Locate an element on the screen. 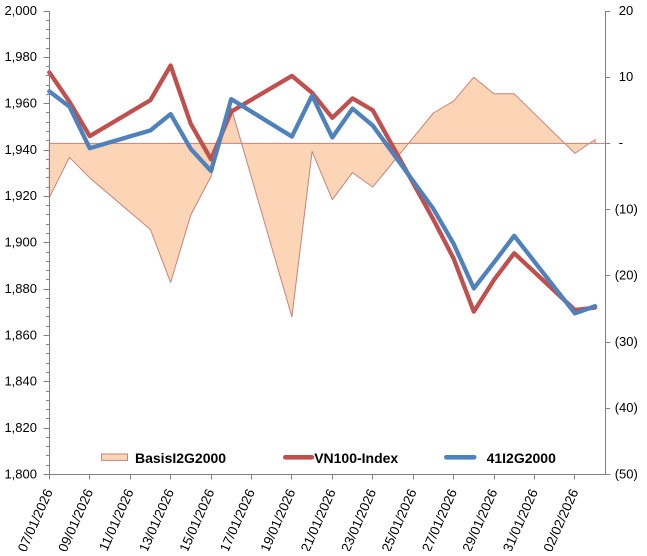 This screenshot has width=647, height=556. svg-text: 1,840 is located at coordinates (20, 381).